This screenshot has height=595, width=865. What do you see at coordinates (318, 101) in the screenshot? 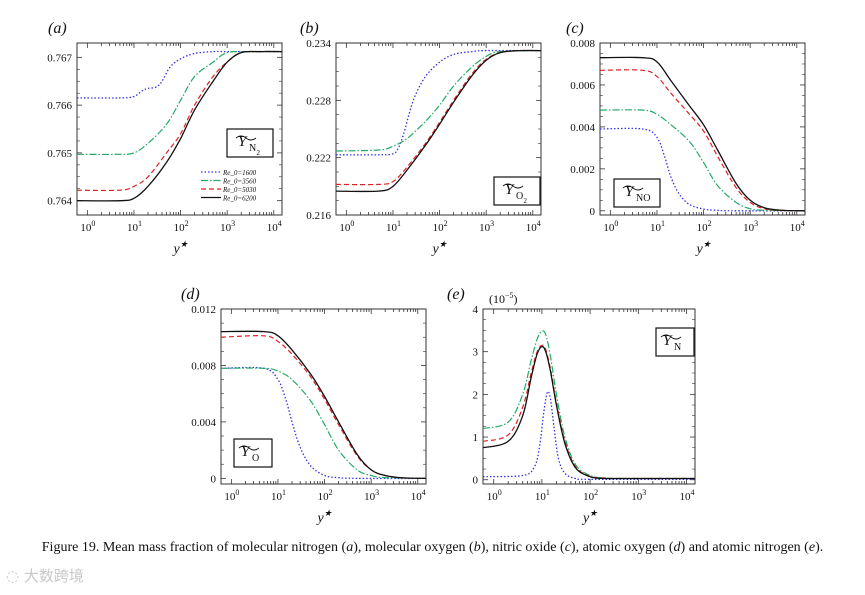
I see `y-tick-label: 0.228` at bounding box center [318, 101].